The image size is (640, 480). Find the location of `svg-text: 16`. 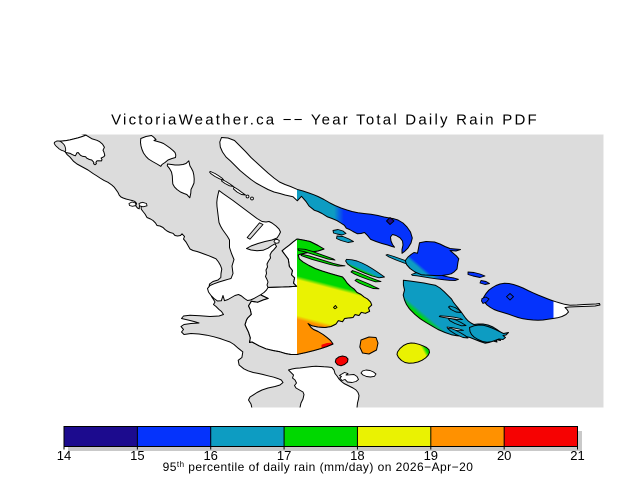

svg-text: 16 is located at coordinates (210, 455).